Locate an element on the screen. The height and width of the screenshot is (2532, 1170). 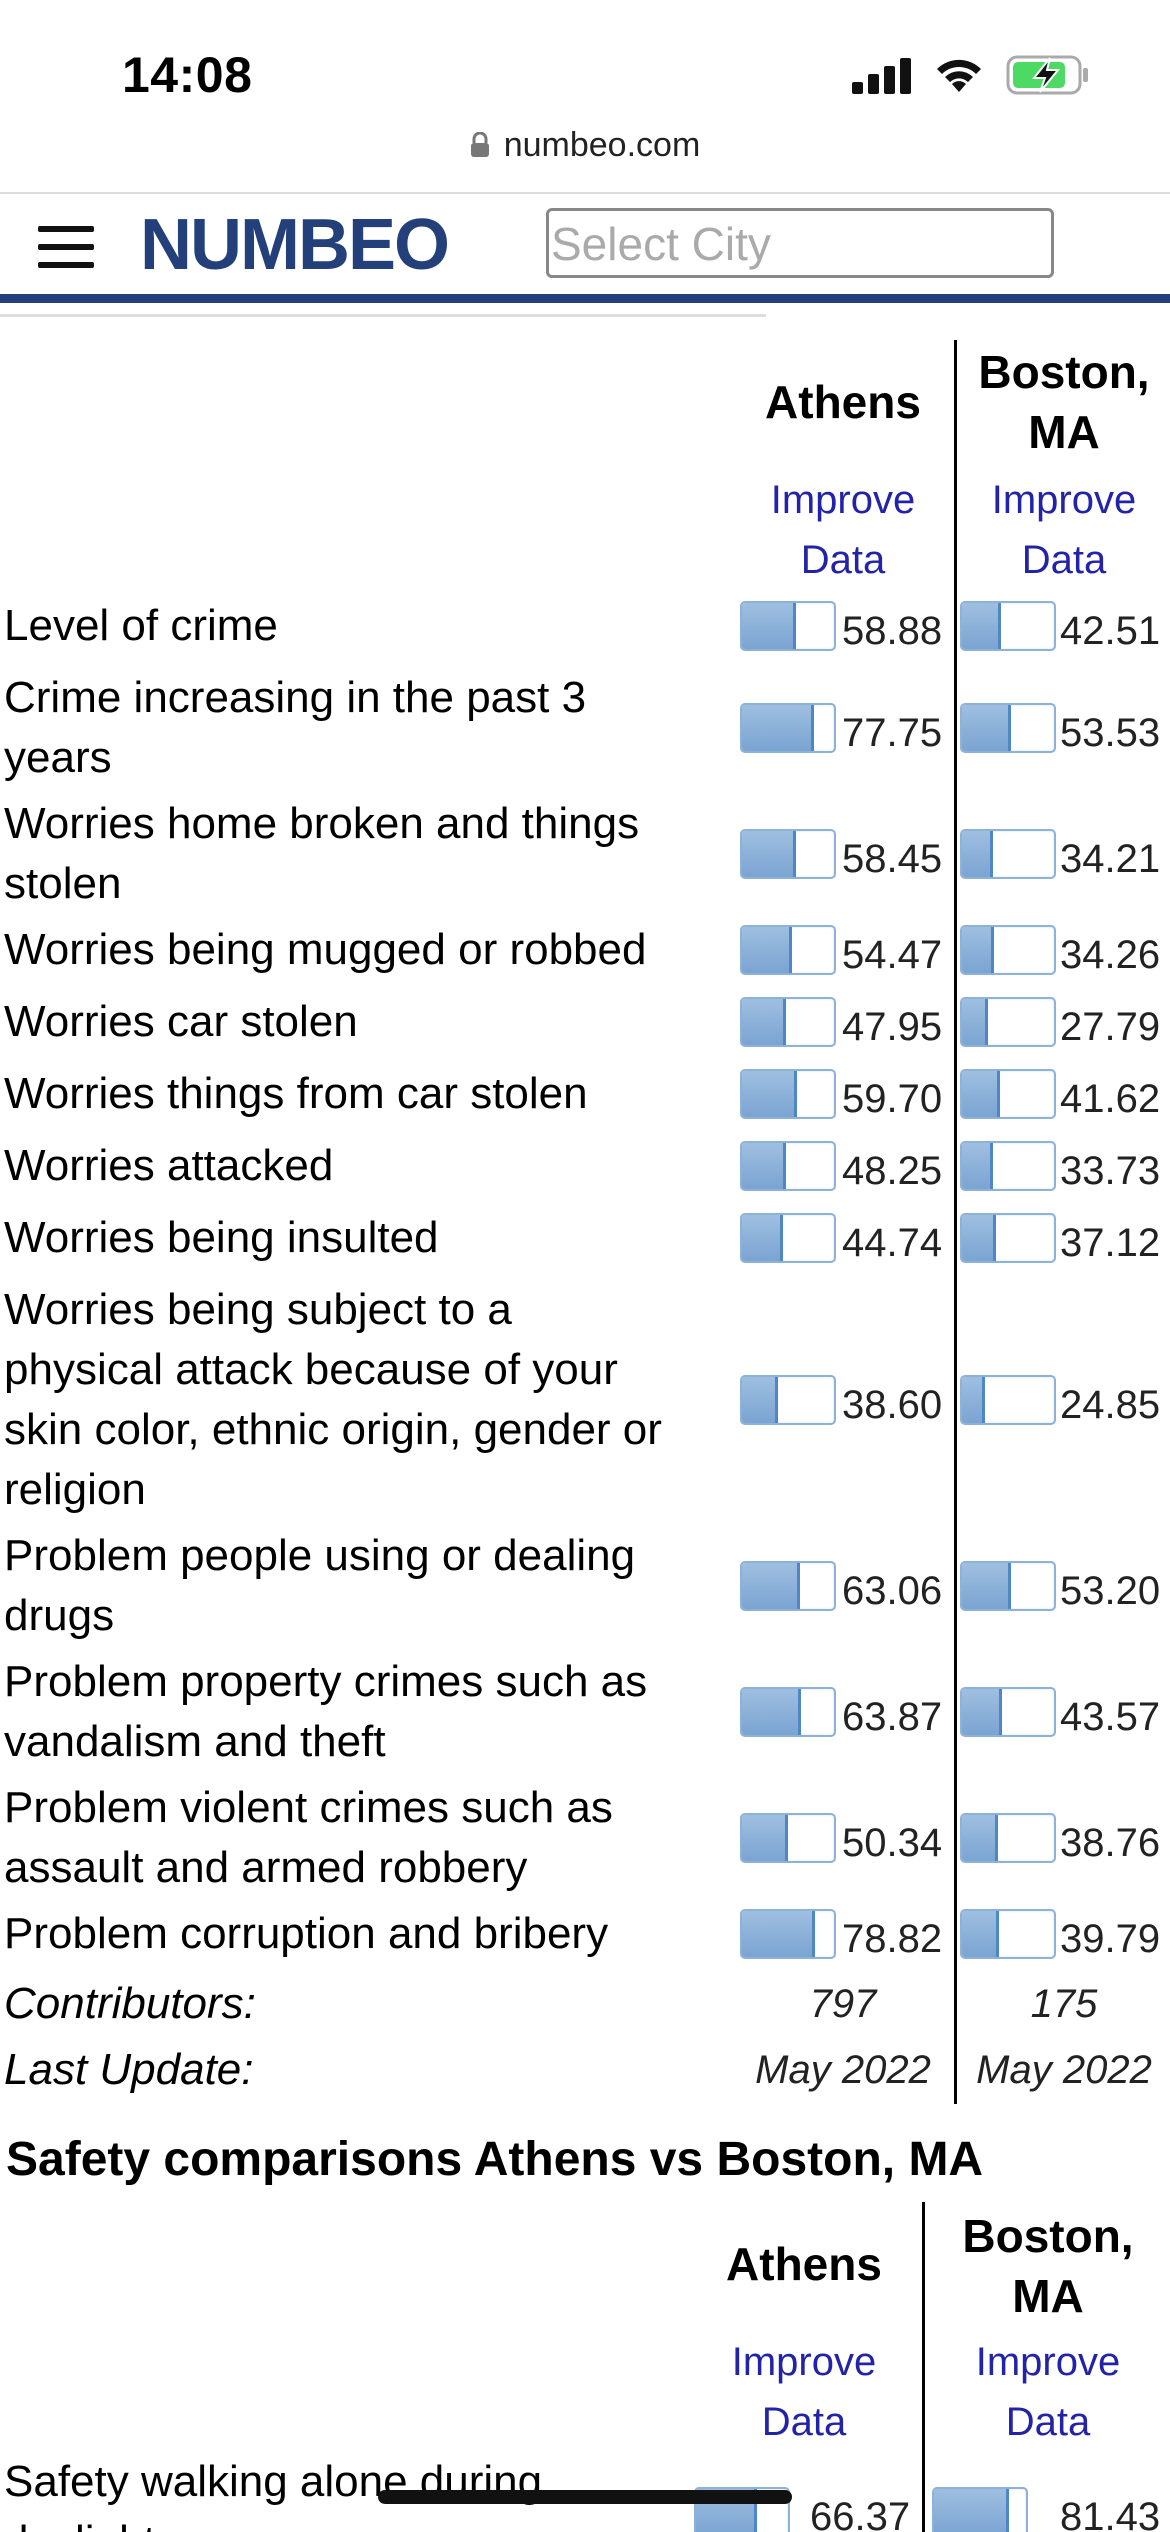
row-label: Crime increasing in the past 3 years is located at coordinates (364, 728).